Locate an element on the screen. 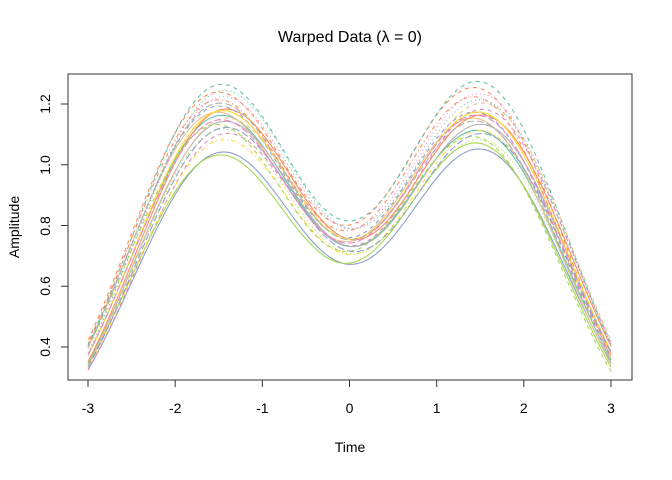 This screenshot has width=672, height=480. y-tick-label: 0.4 is located at coordinates (45, 347).